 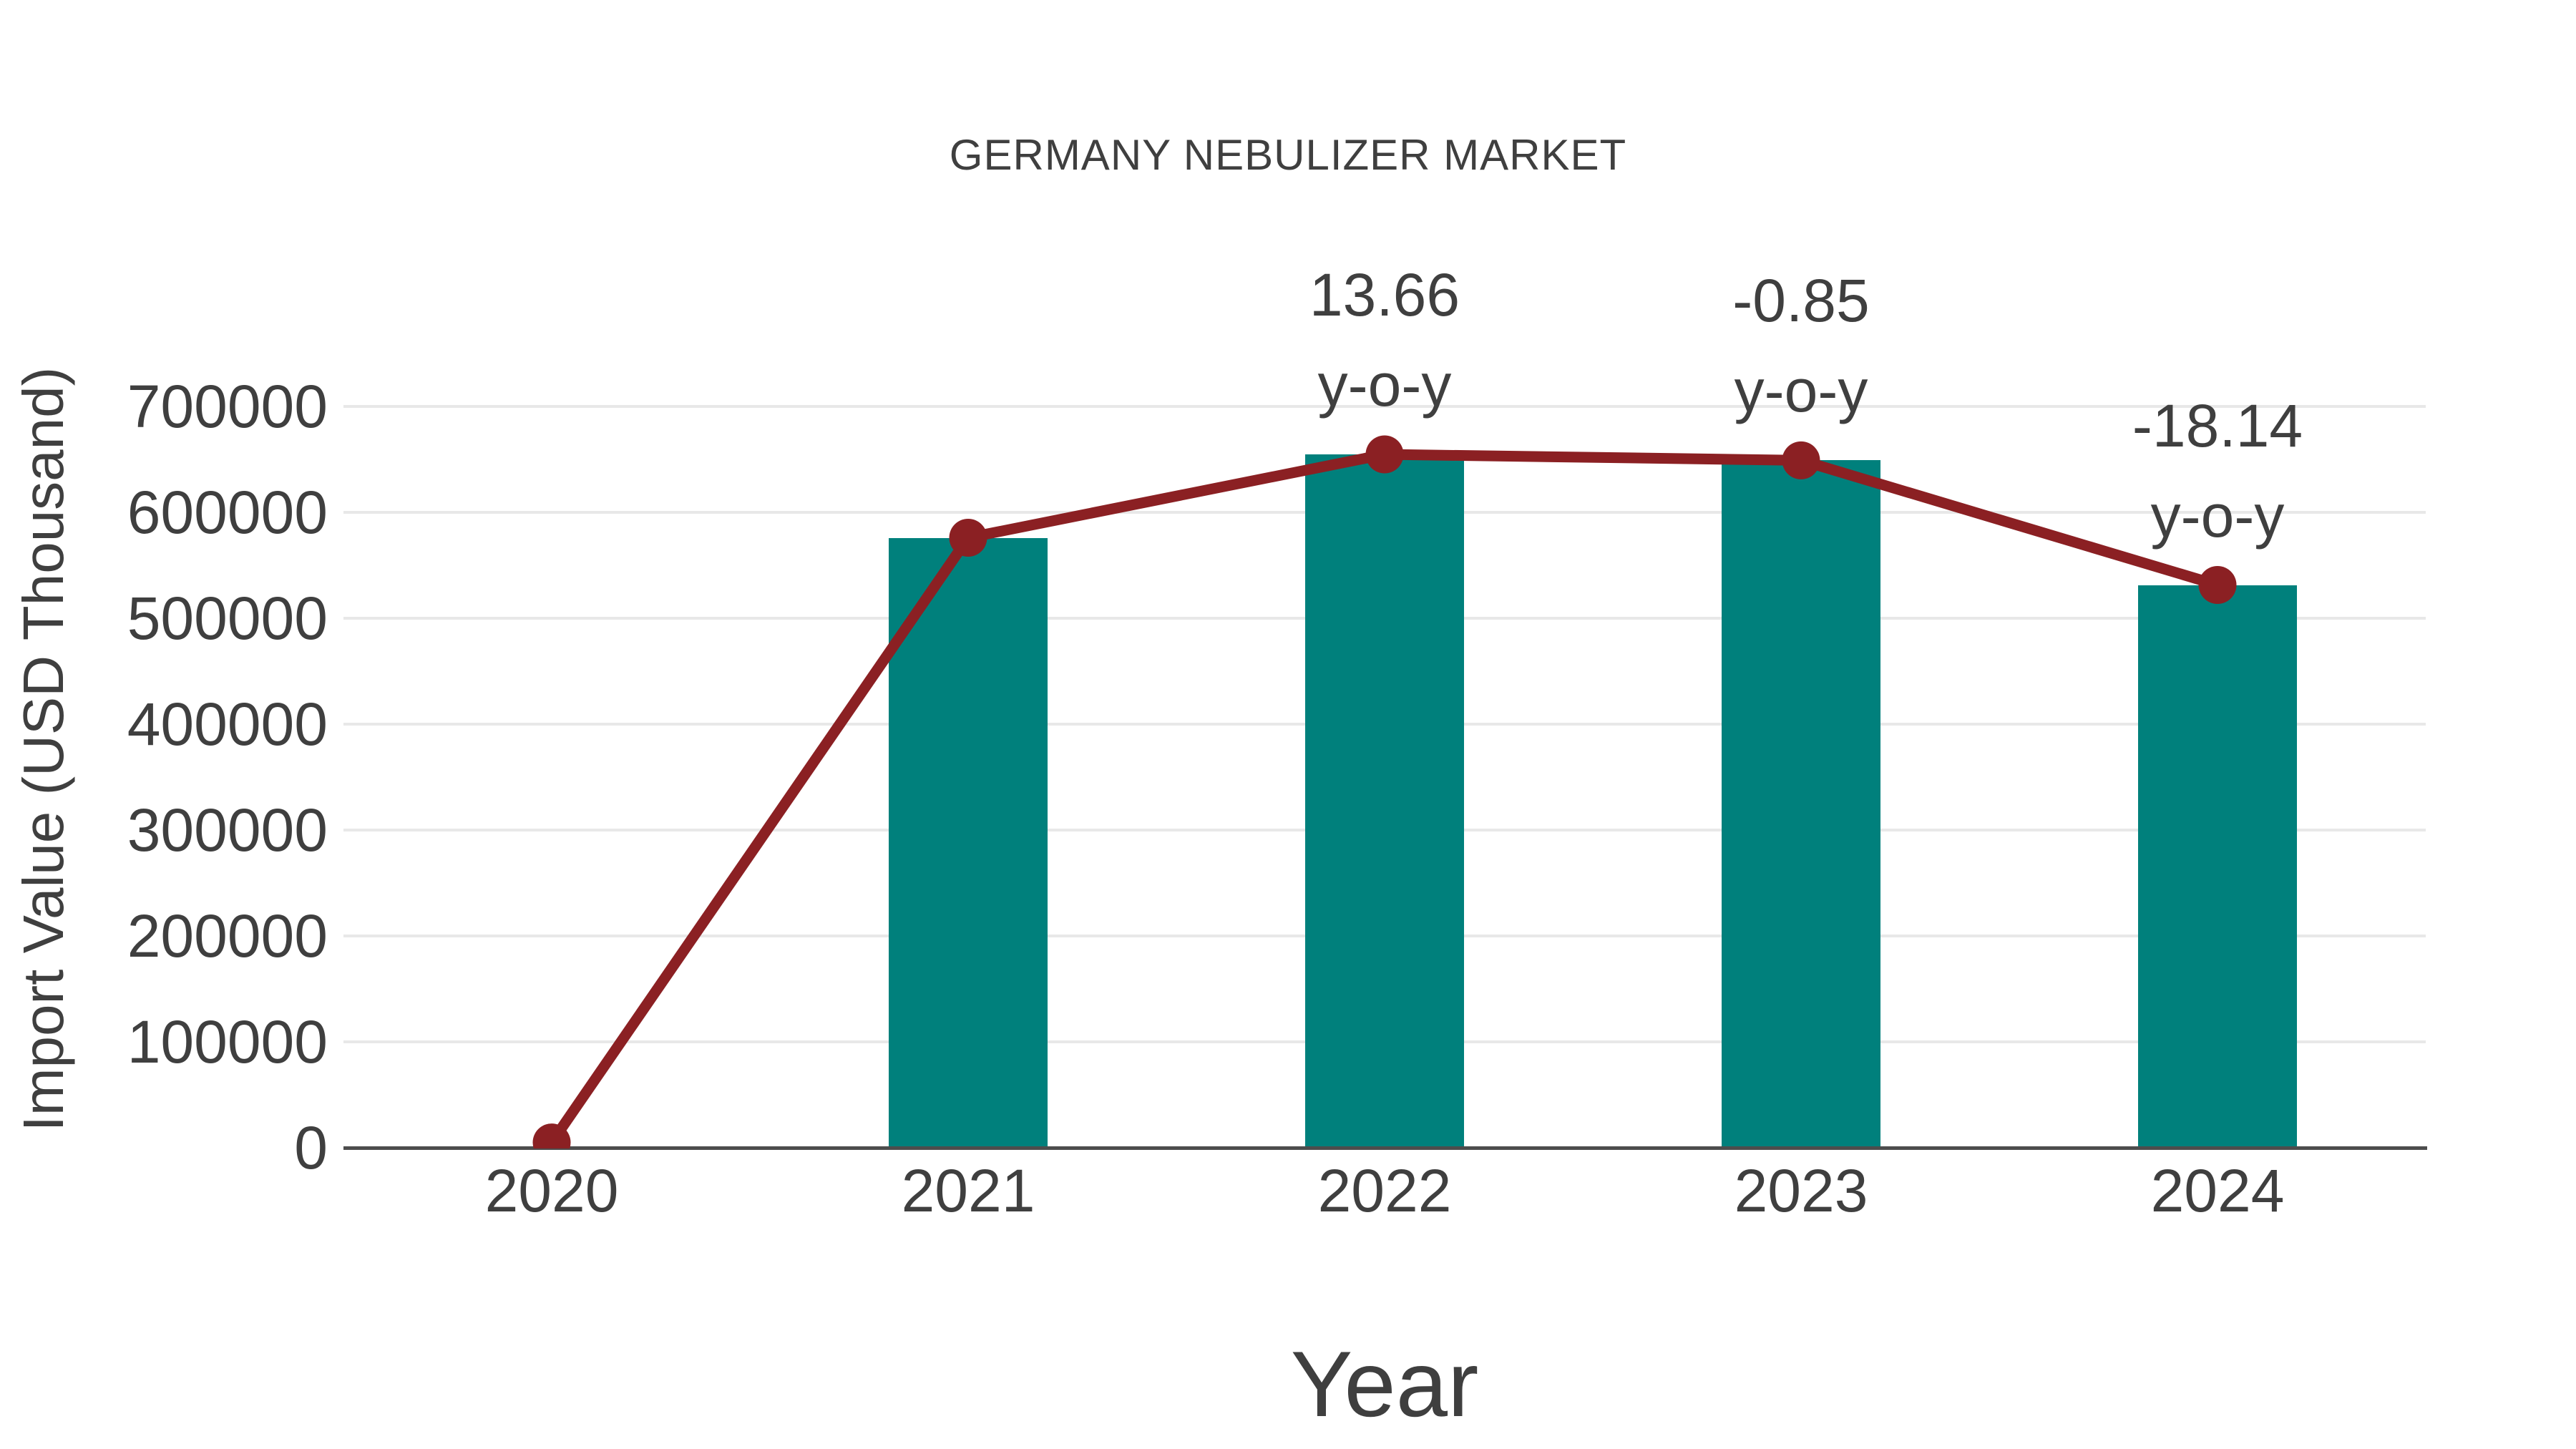 What do you see at coordinates (1384, 407) in the screenshot?
I see `gridline` at bounding box center [1384, 407].